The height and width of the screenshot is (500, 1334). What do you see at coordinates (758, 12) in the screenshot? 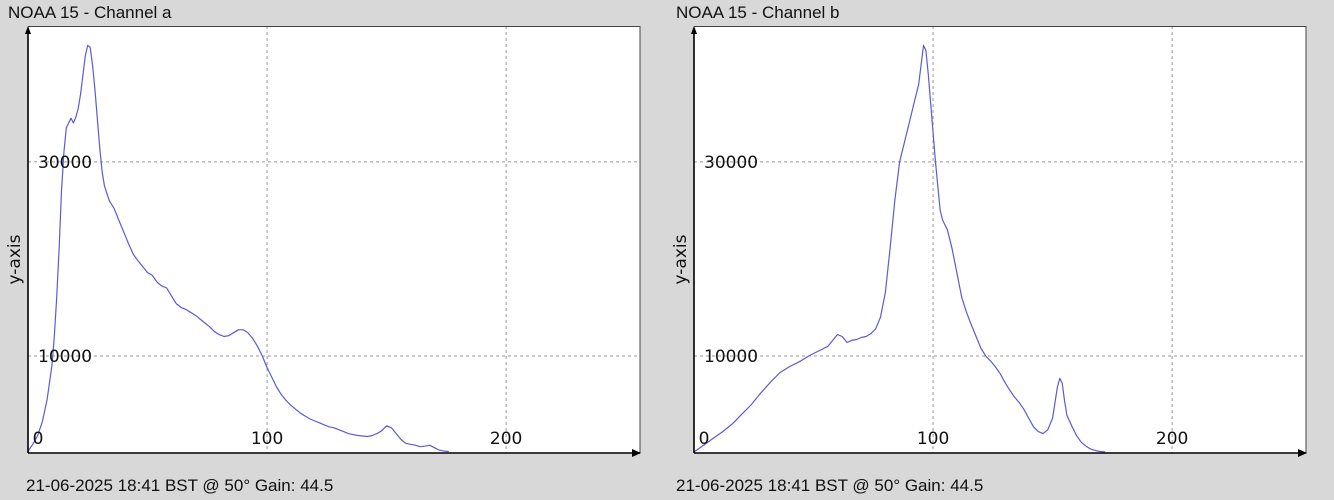
I see `chart-title: NOAA 15 - Channel b` at bounding box center [758, 12].